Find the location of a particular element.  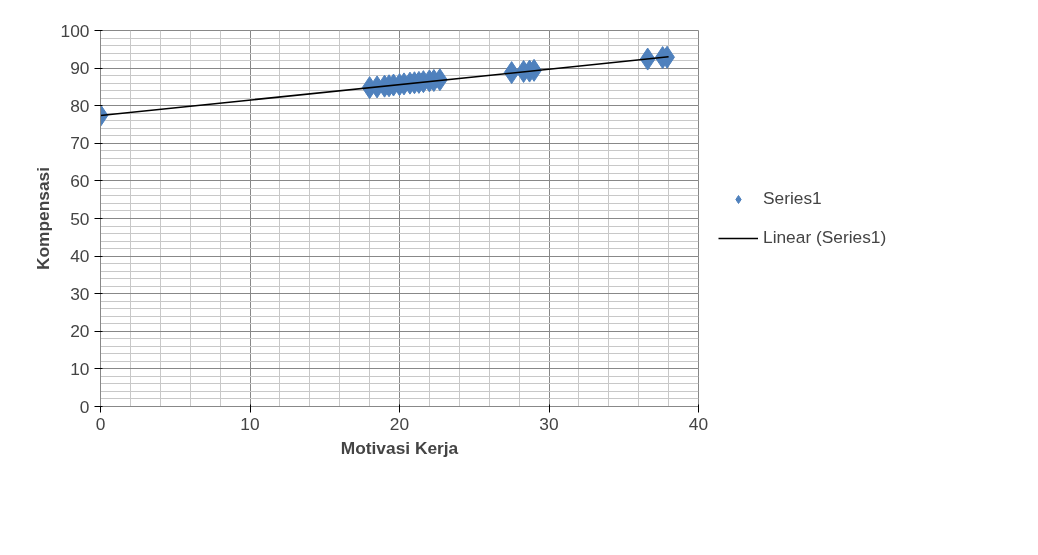

y-tick-label: 0 is located at coordinates (84, 406).